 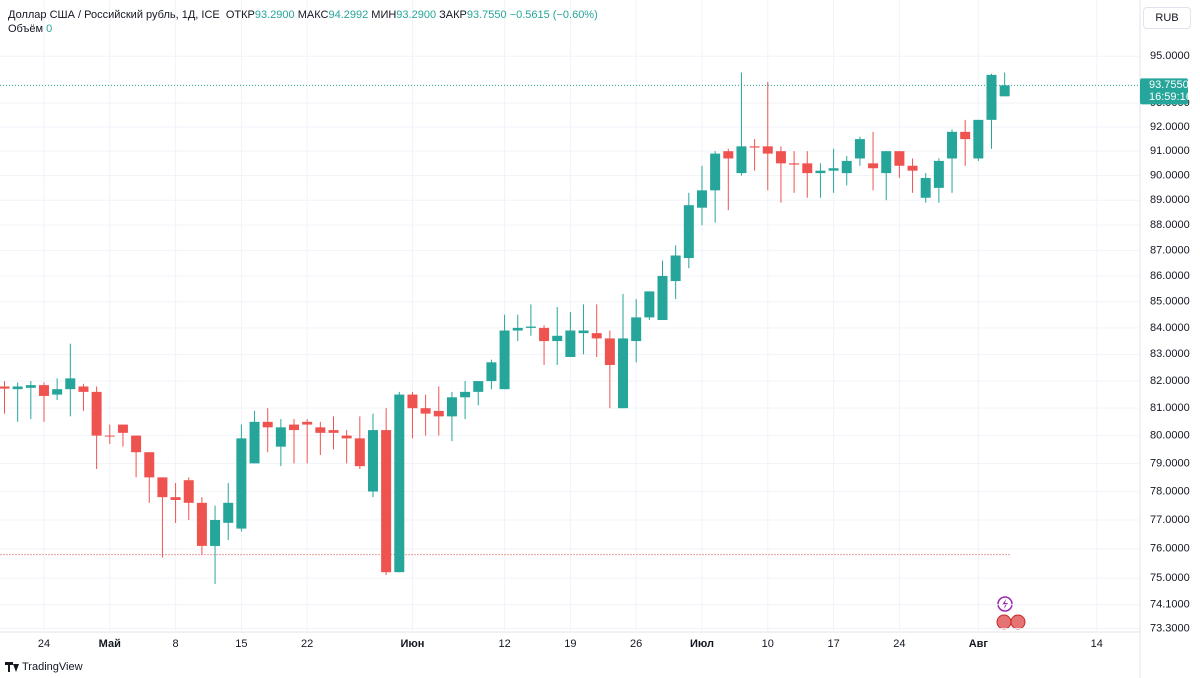 What do you see at coordinates (486, 15) in the screenshot?
I see `ohlc-value: 93.7550` at bounding box center [486, 15].